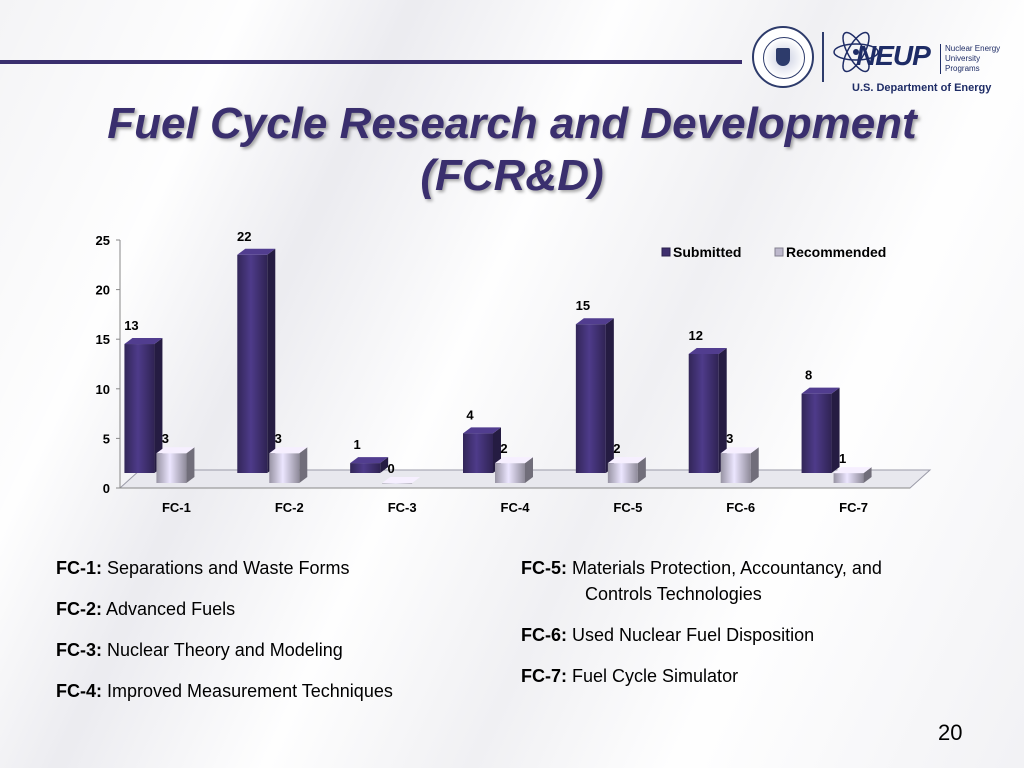 The height and width of the screenshot is (768, 1024). Describe the element at coordinates (512, 123) in the screenshot. I see `title-line-1: Fuel Cycle Research and Development` at that location.